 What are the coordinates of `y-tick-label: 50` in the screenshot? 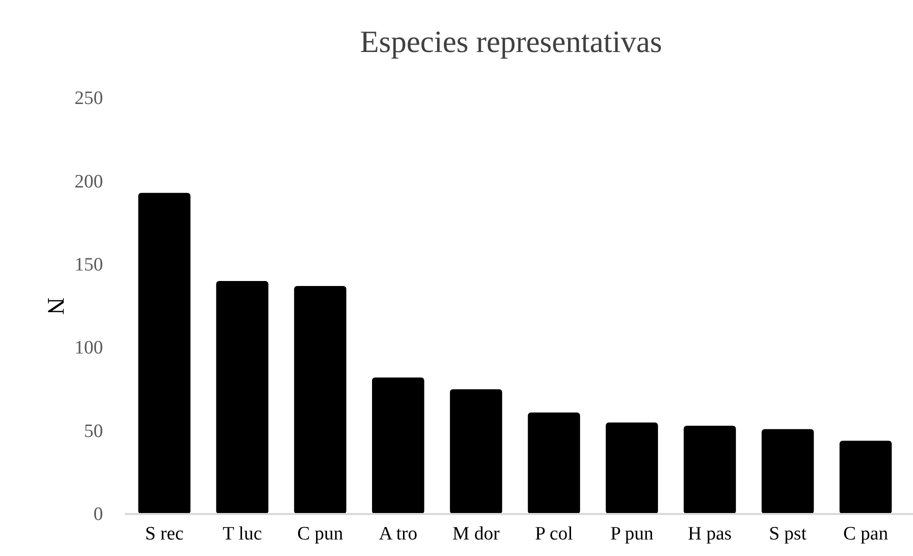 It's located at (93, 431).